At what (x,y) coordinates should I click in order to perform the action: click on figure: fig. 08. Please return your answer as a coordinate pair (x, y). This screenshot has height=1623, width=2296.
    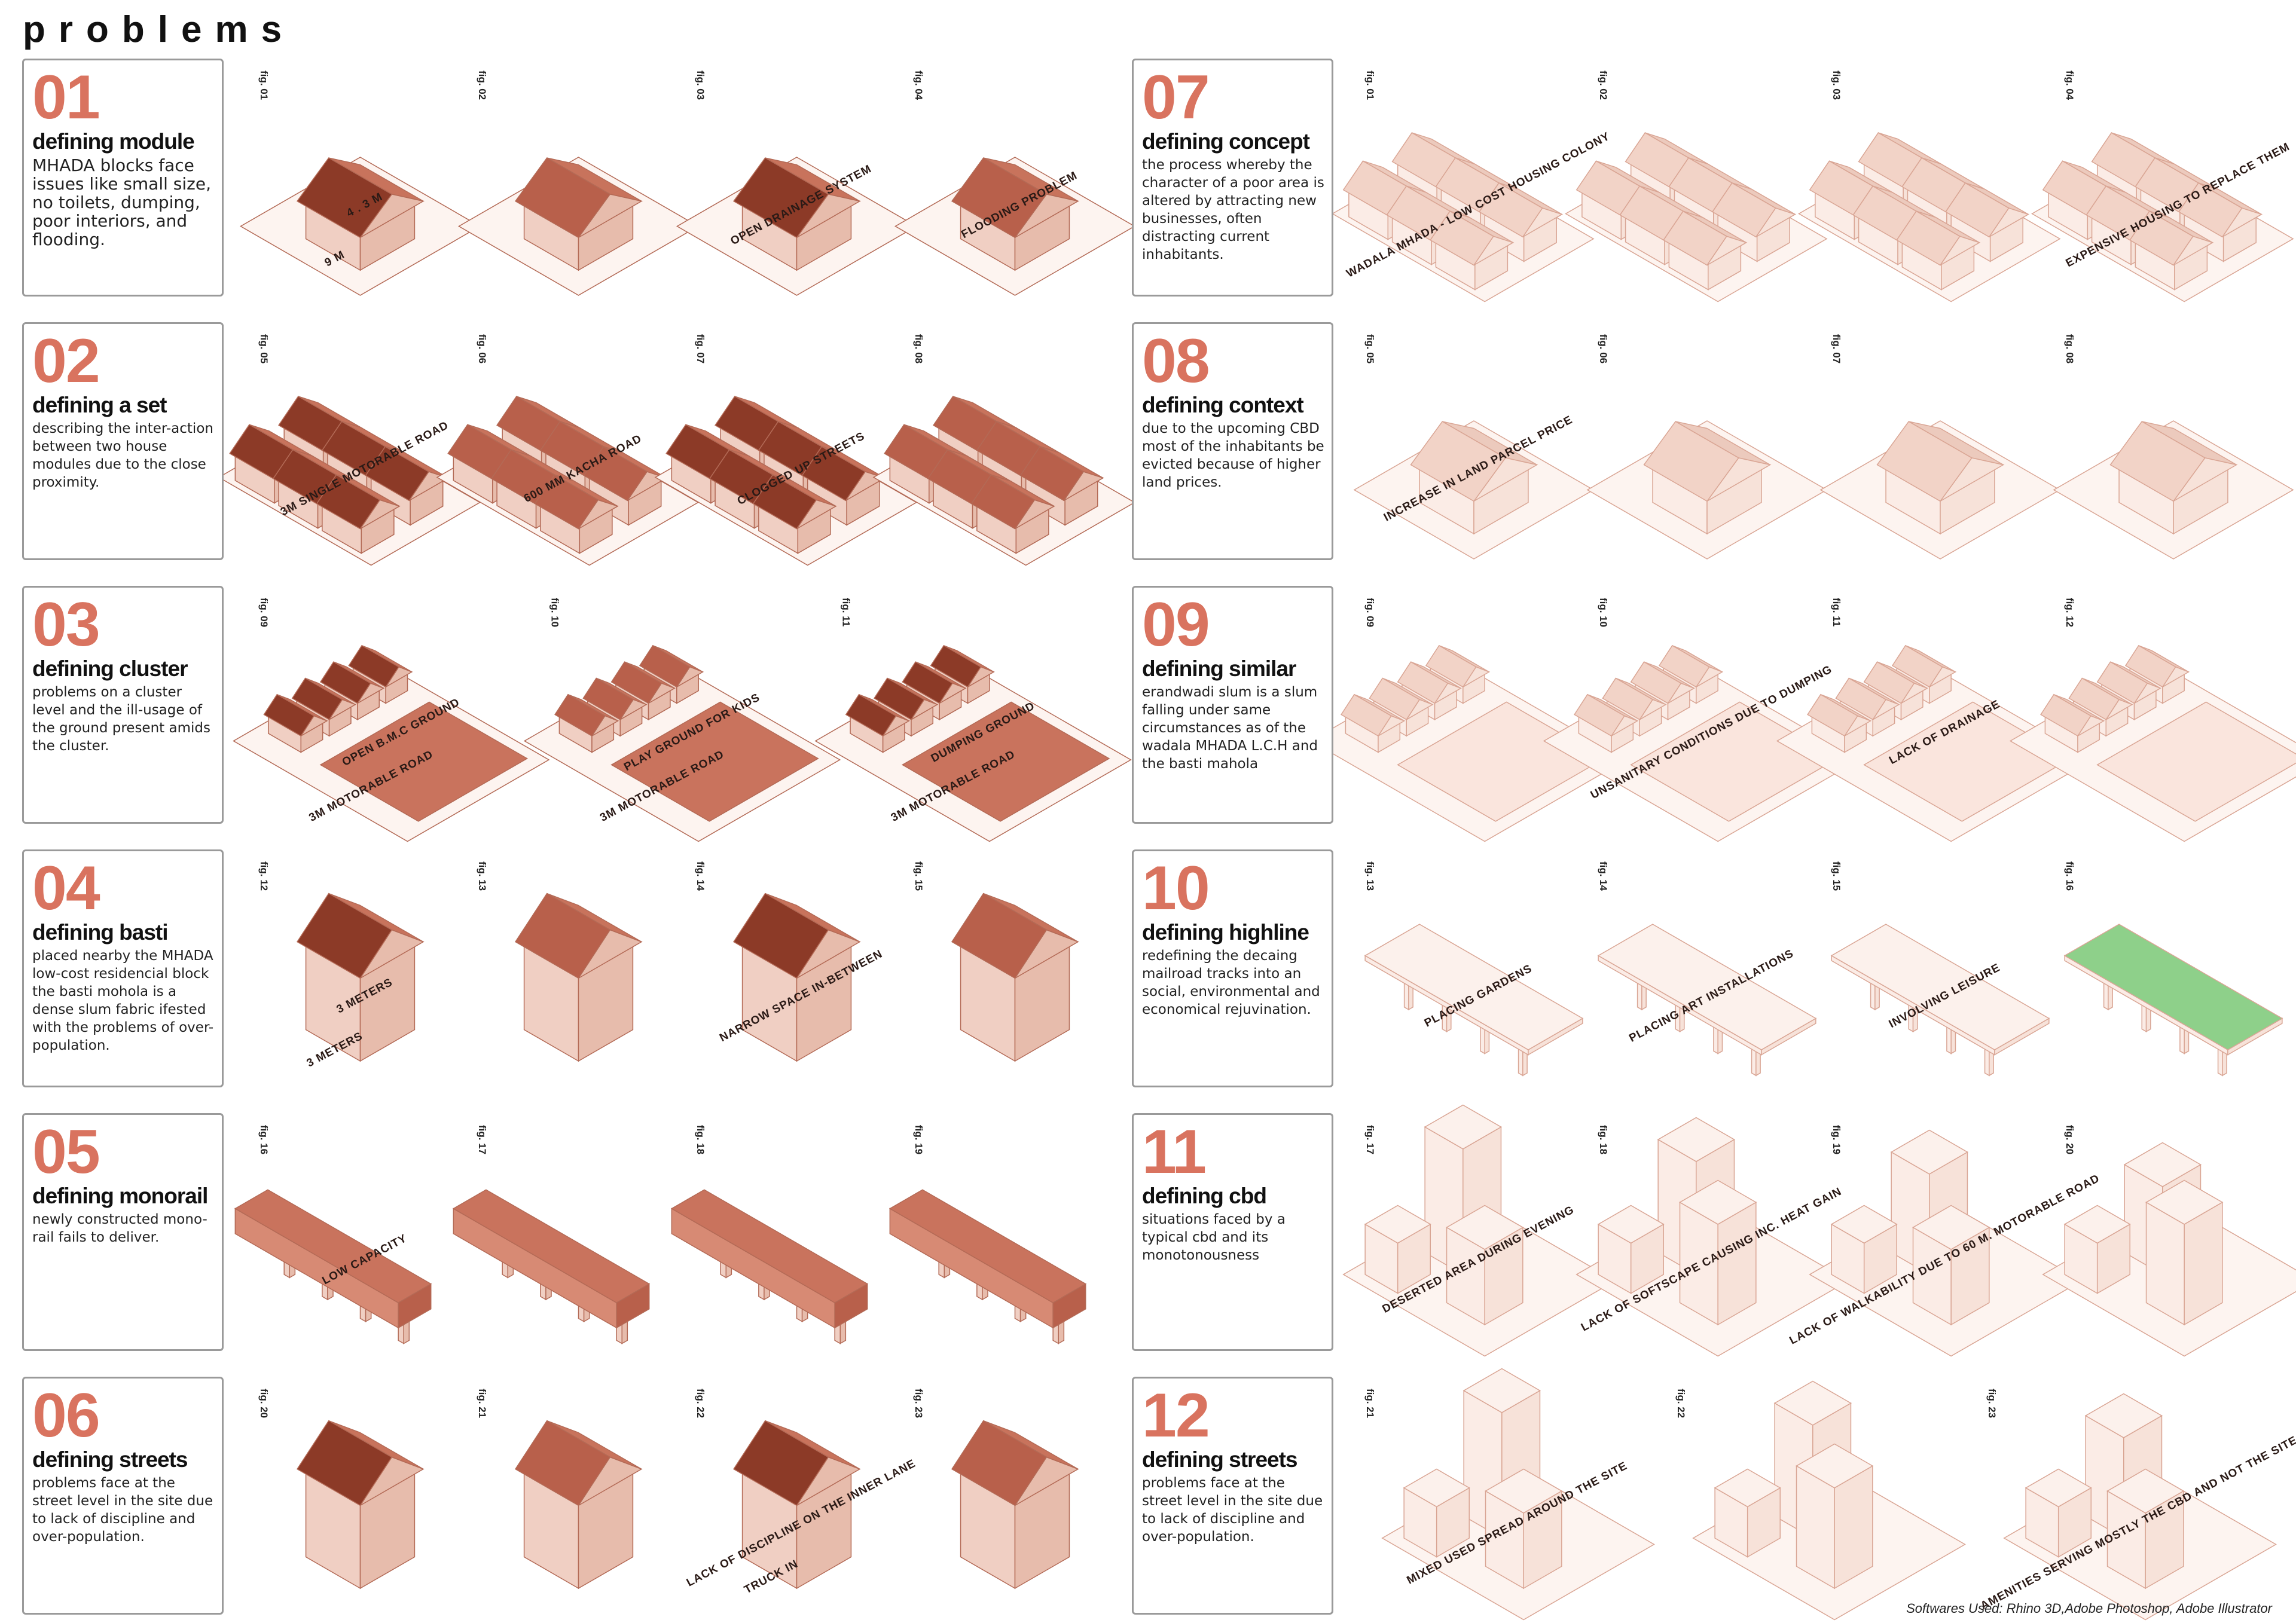
    Looking at the image, I should click on (2173, 447).